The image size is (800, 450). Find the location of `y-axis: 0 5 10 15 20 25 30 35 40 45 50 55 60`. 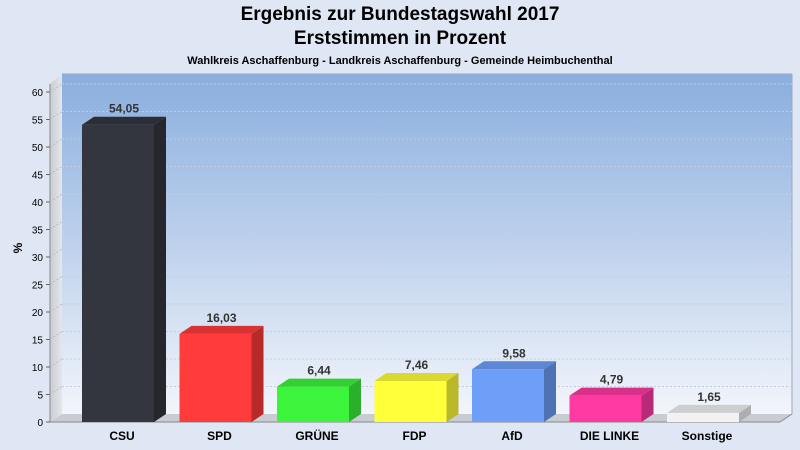

y-axis: 0 5 10 15 20 25 30 35 40 45 50 55 60 is located at coordinates (41, 258).